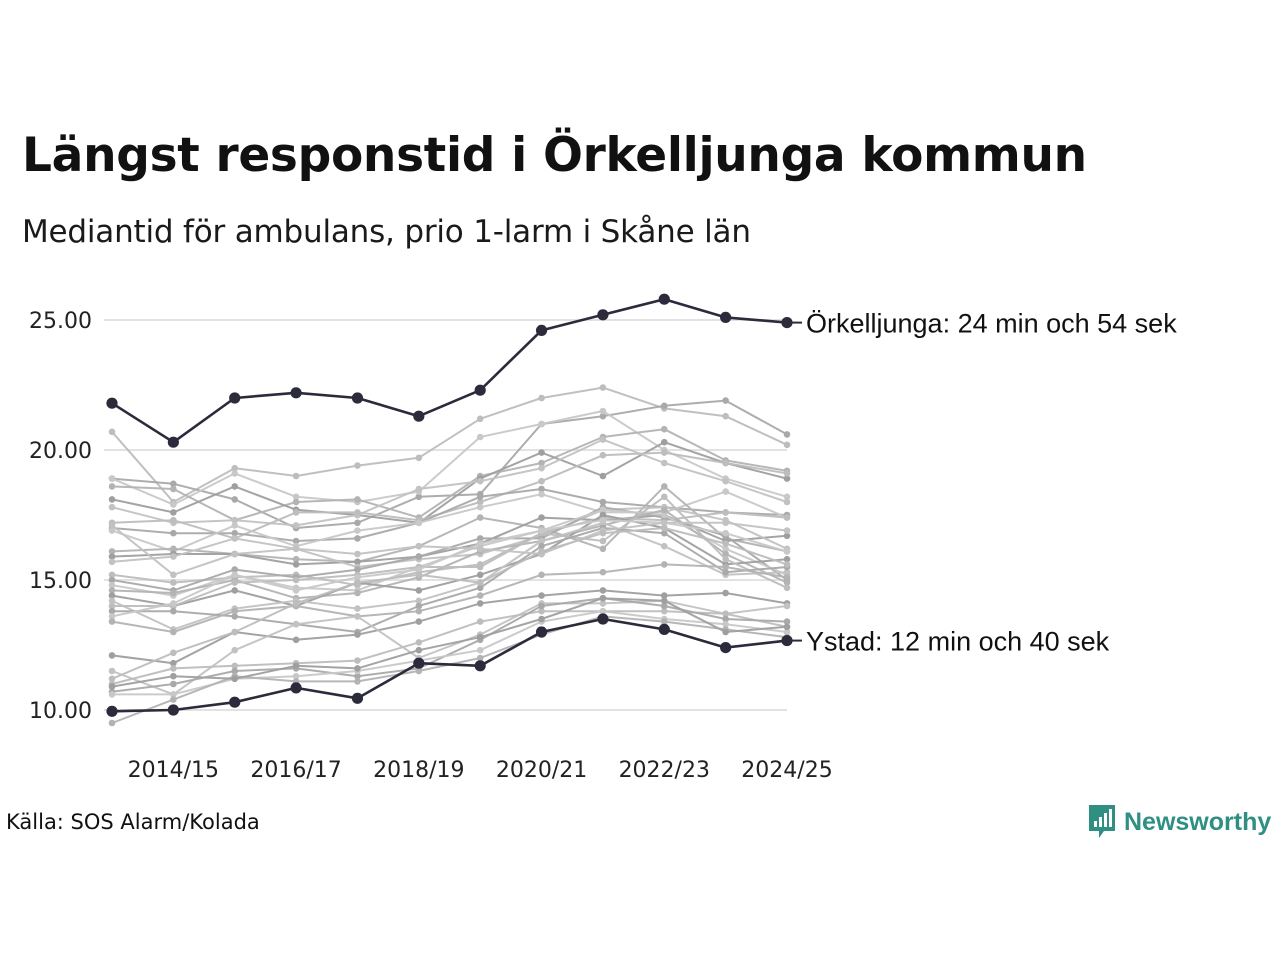 This screenshot has height=960, width=1280. I want to click on source-note: Källa: SOS Alarm/Kolada, so click(133, 822).